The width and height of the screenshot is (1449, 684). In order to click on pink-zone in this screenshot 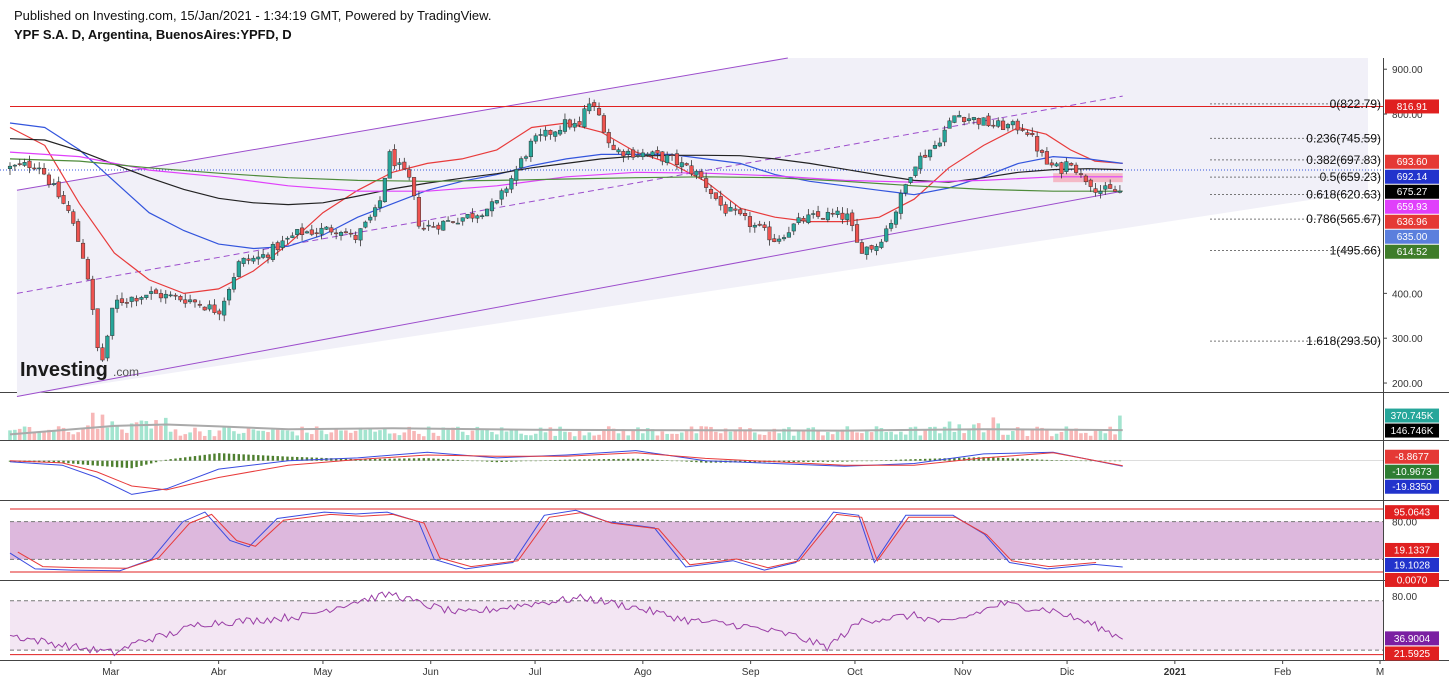, I will do `click(1088, 178)`.